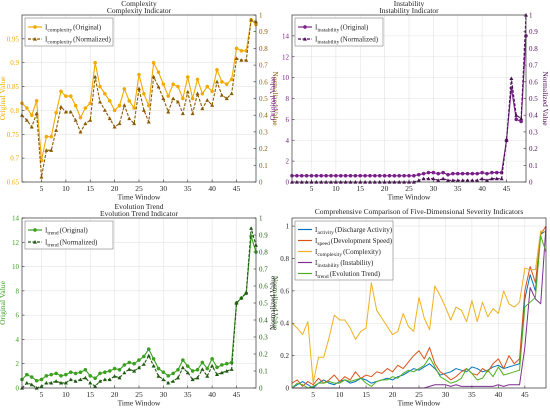 This screenshot has height=409, width=550. I want to click on y-tick-label-right: 0.9, so click(263, 236).